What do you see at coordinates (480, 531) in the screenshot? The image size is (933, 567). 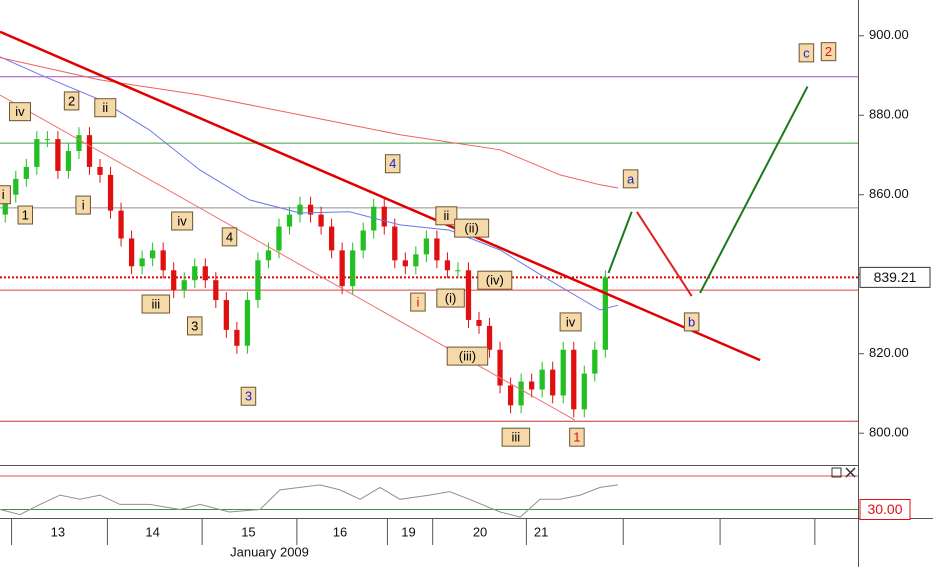 I see `x-tick-label: 20` at bounding box center [480, 531].